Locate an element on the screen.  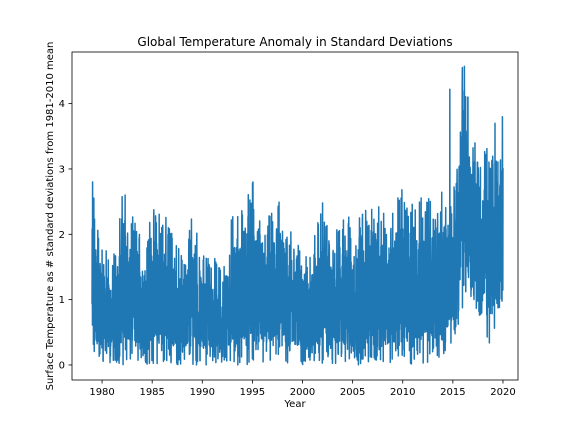
x-tick-label: 1995 is located at coordinates (252, 392).